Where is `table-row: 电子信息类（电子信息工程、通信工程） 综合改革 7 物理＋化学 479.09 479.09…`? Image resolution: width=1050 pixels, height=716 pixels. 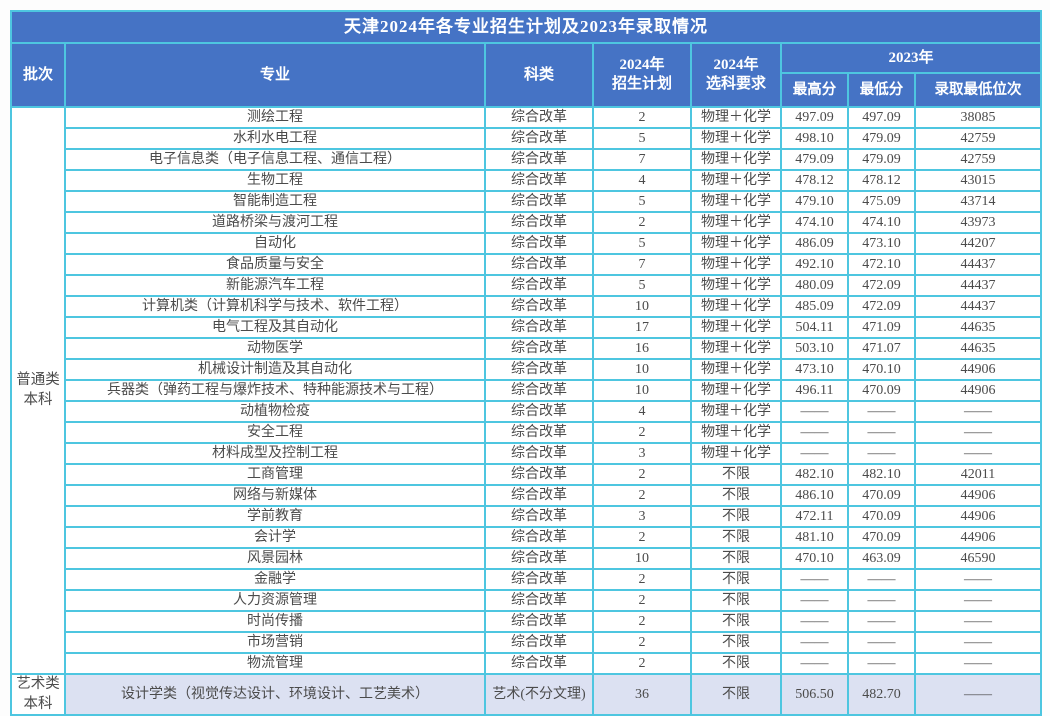
table-row: 电子信息类（电子信息工程、通信工程） 综合改革 7 物理＋化学 479.09 479.09… is located at coordinates (526, 159).